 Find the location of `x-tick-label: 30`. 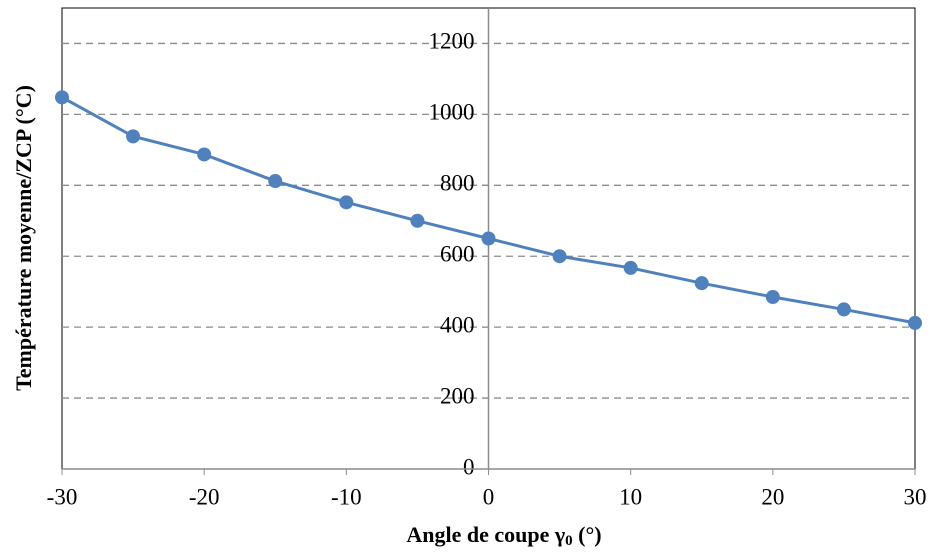

x-tick-label: 30 is located at coordinates (915, 496).